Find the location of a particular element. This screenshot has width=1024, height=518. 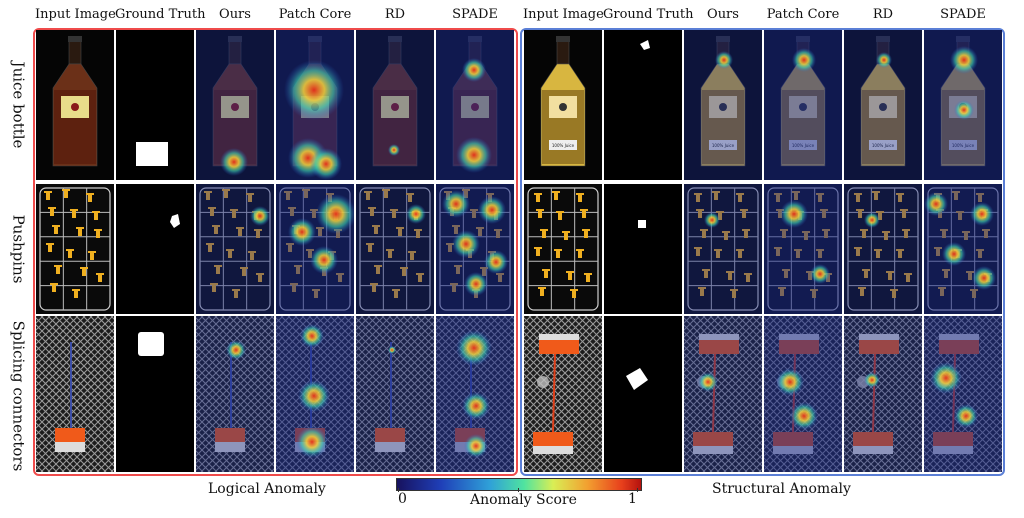

structural-pushpins-ours-image is located at coordinates (723, 249).